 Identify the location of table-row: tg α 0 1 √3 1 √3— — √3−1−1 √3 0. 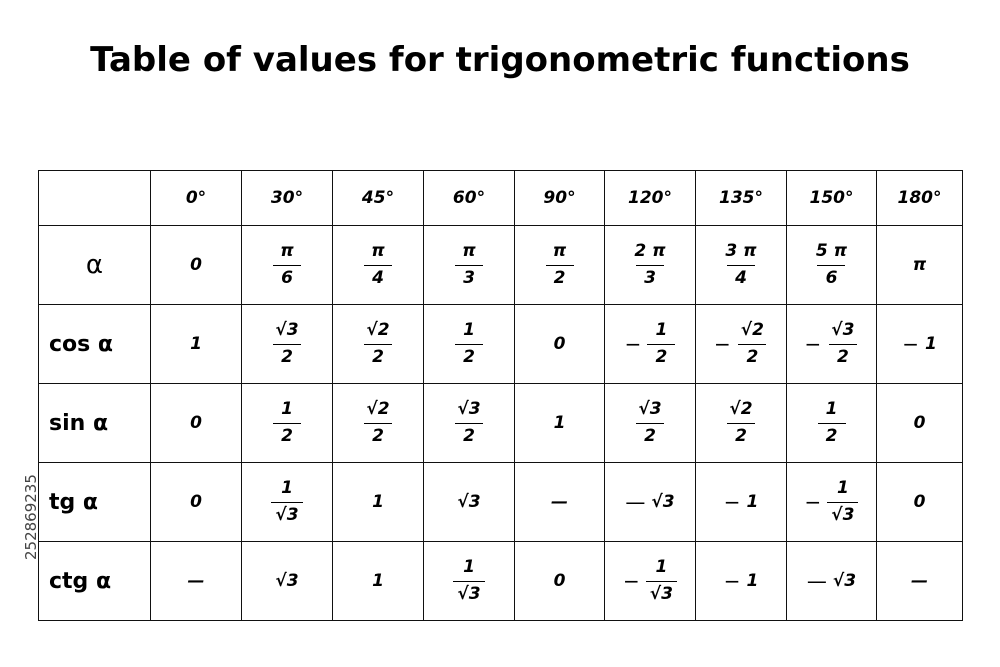
(500, 502).